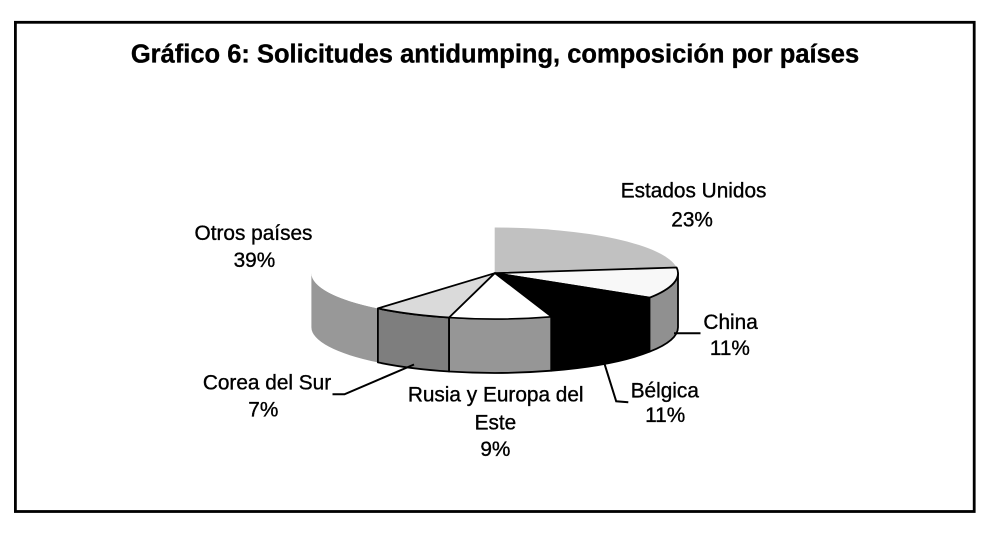 The height and width of the screenshot is (537, 988). What do you see at coordinates (255, 260) in the screenshot?
I see `svg-text: 39%` at bounding box center [255, 260].